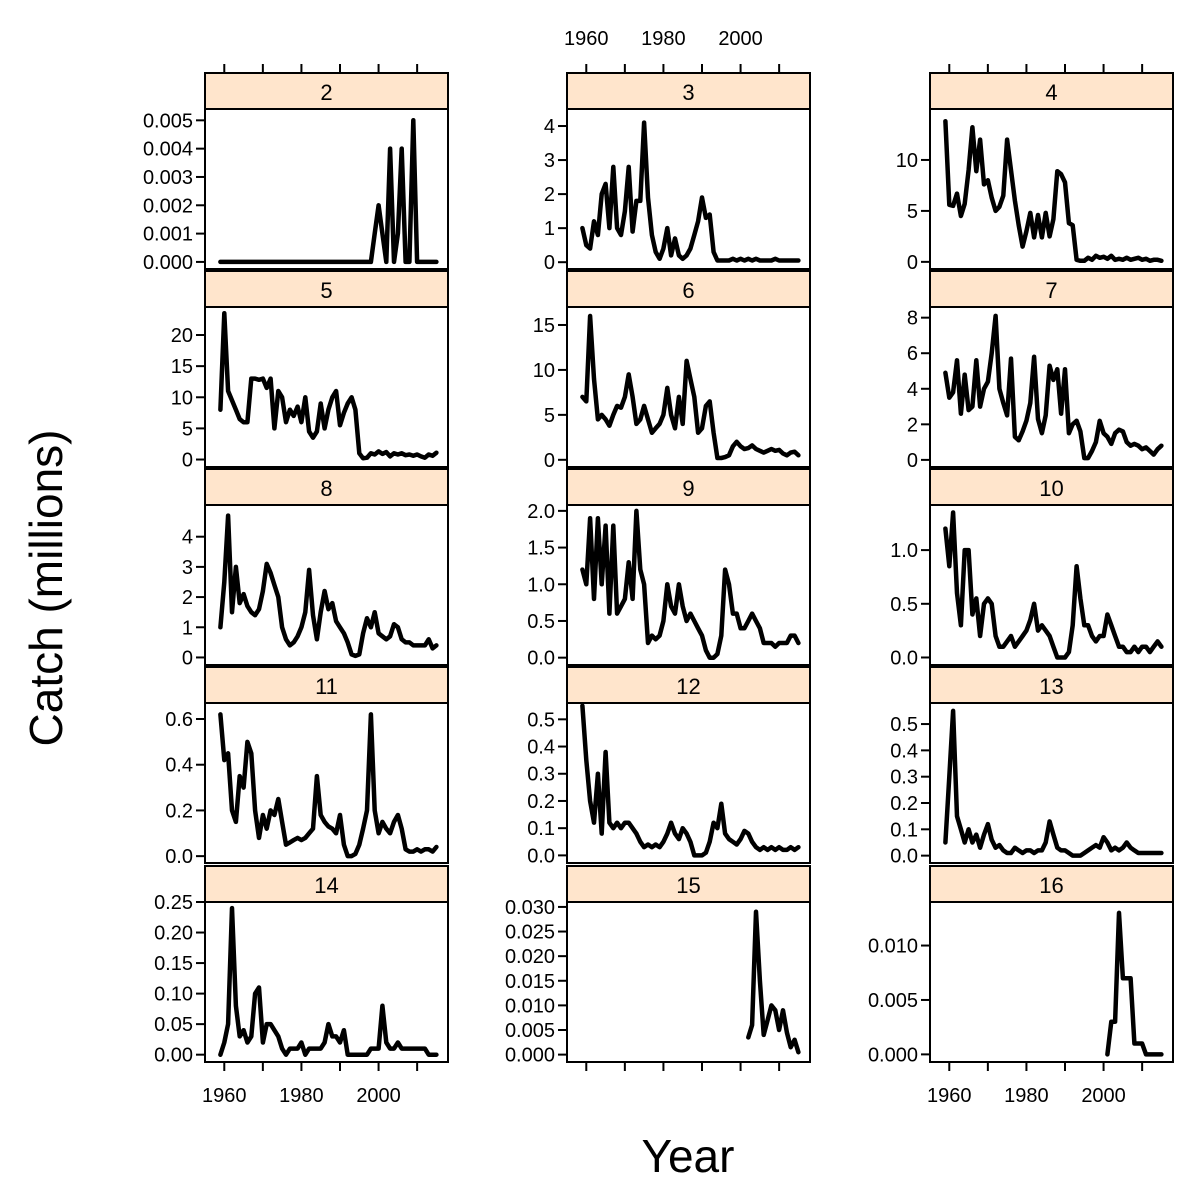 Image resolution: width=1200 pixels, height=1200 pixels. I want to click on y-tick-label-5-3: 15, so click(182, 367).